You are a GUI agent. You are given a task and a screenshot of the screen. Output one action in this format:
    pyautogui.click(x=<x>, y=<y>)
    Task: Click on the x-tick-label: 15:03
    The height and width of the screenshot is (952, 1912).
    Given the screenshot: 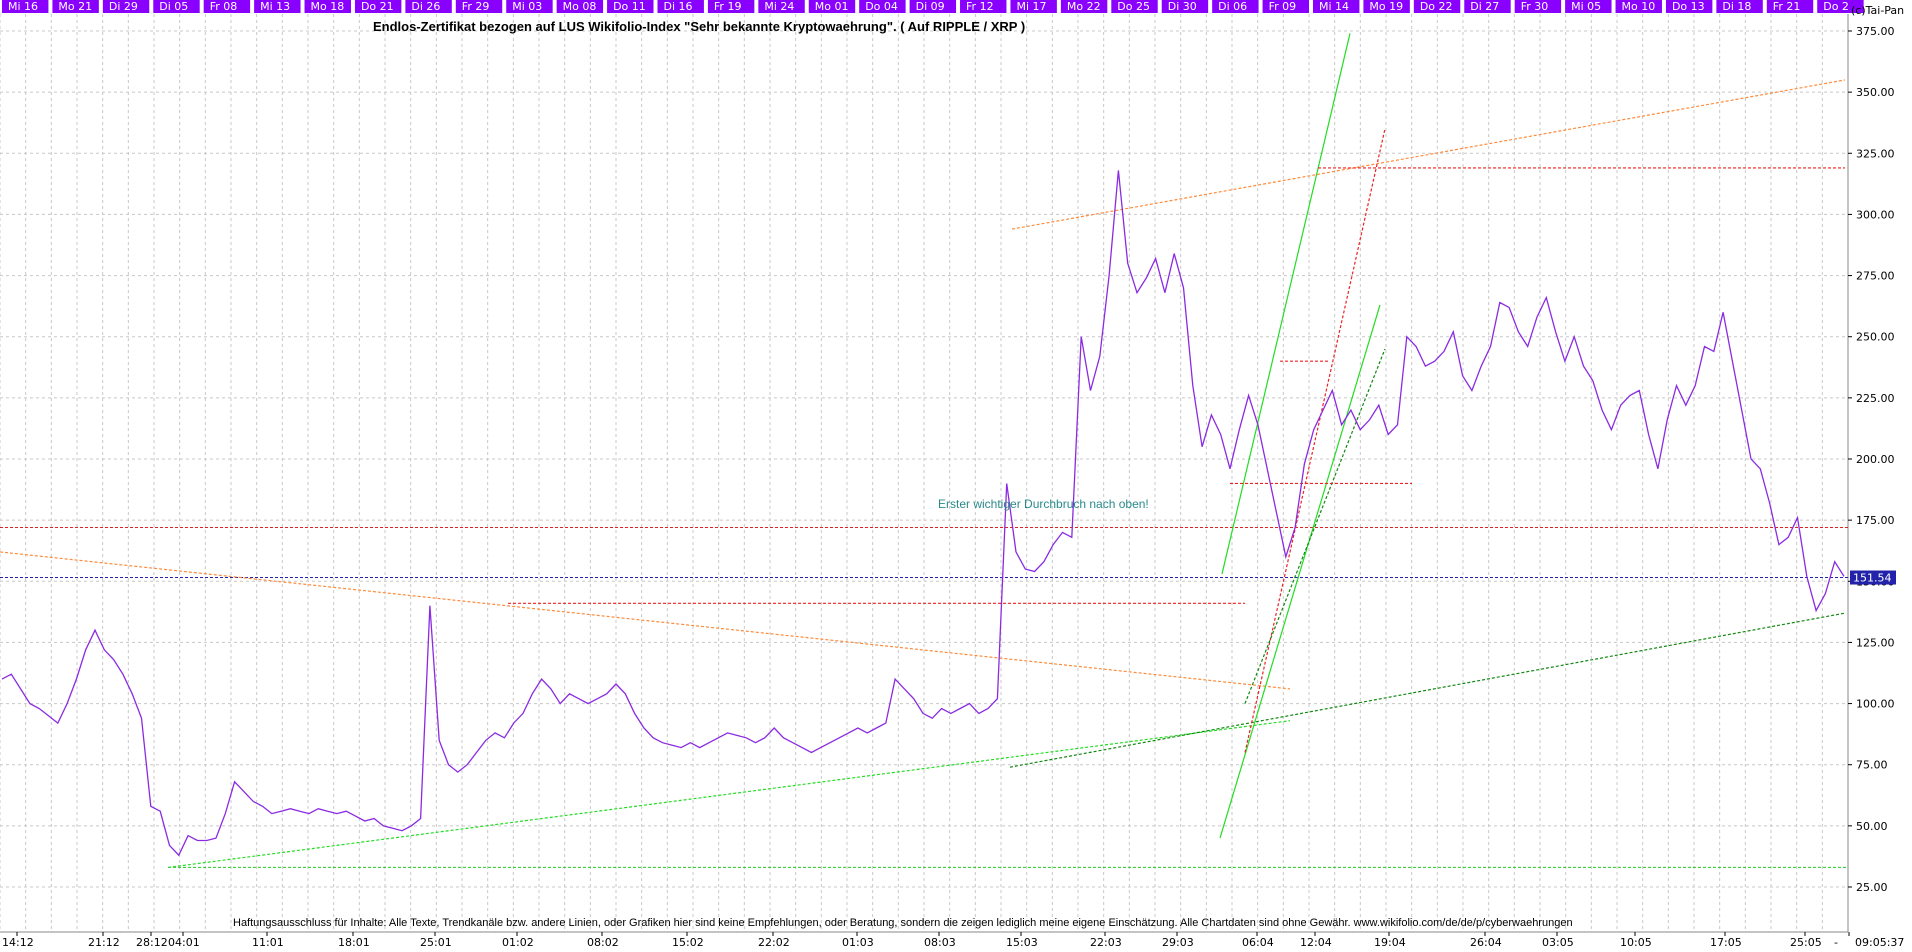 What is the action you would take?
    pyautogui.click(x=1022, y=942)
    